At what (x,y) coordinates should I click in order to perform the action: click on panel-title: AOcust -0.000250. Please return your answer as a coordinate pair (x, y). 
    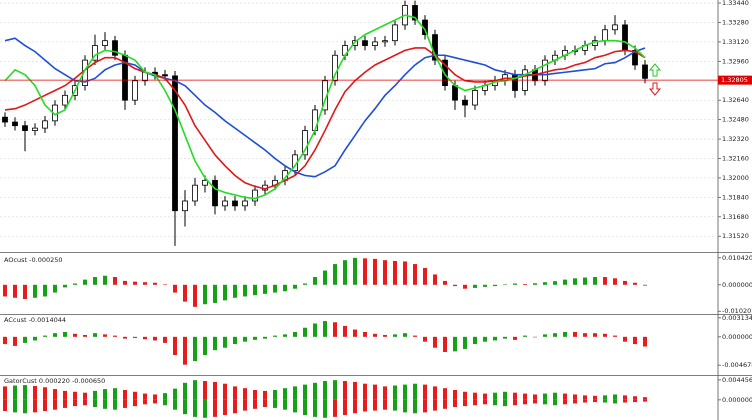
    Looking at the image, I should click on (33, 260).